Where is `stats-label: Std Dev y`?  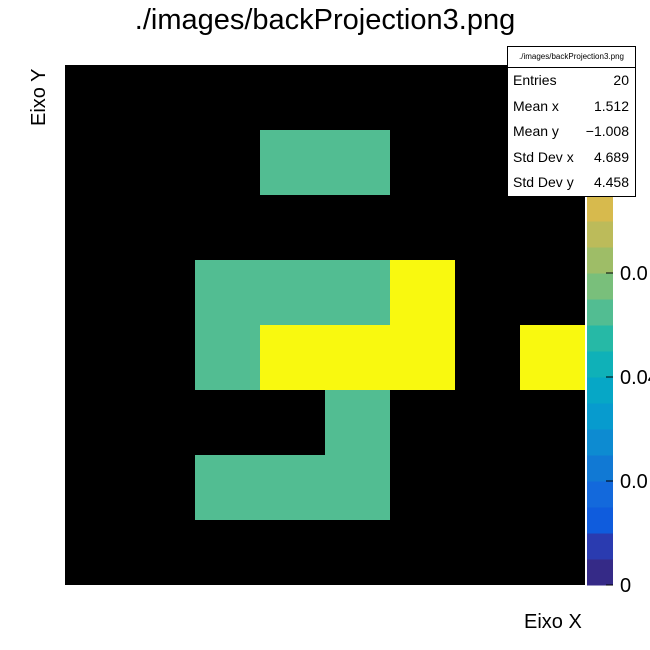 stats-label: Std Dev y is located at coordinates (543, 182).